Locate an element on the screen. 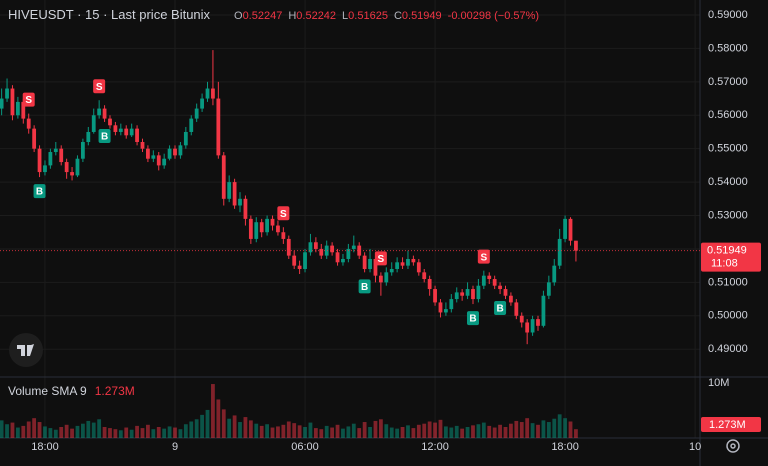 Image resolution: width=768 pixels, height=466 pixels. volume-sma-box is located at coordinates (731, 424).